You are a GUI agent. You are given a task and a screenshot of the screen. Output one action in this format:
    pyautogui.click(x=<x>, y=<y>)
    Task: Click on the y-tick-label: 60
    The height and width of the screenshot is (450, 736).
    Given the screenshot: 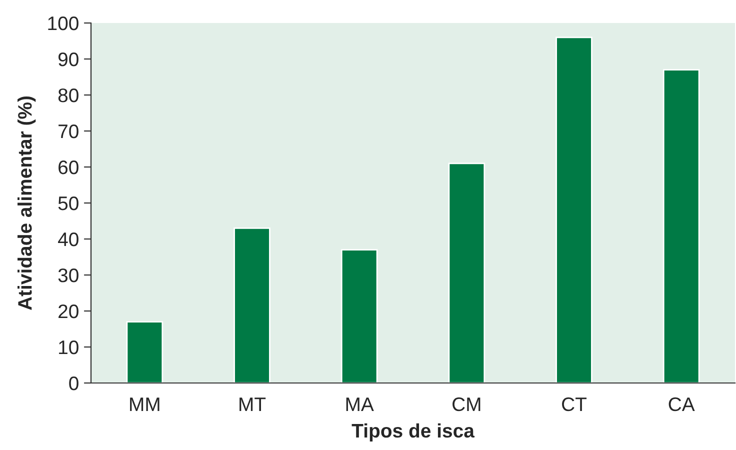 What is the action you would take?
    pyautogui.click(x=68, y=167)
    